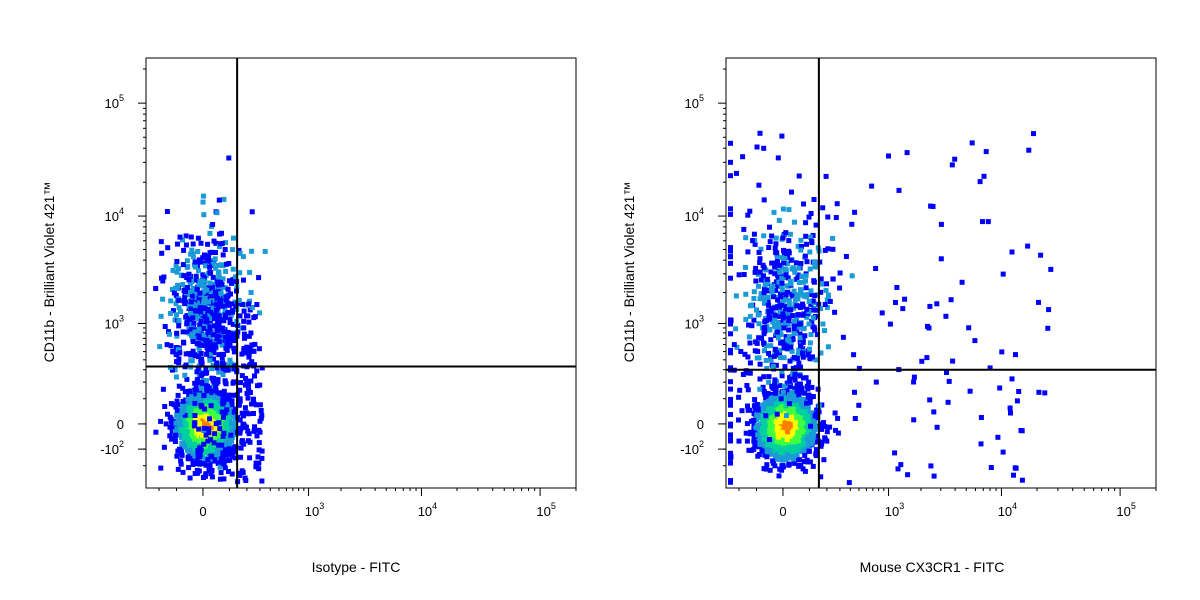 The width and height of the screenshot is (1200, 600). I want to click on y-tick-label: 0, so click(120, 424).